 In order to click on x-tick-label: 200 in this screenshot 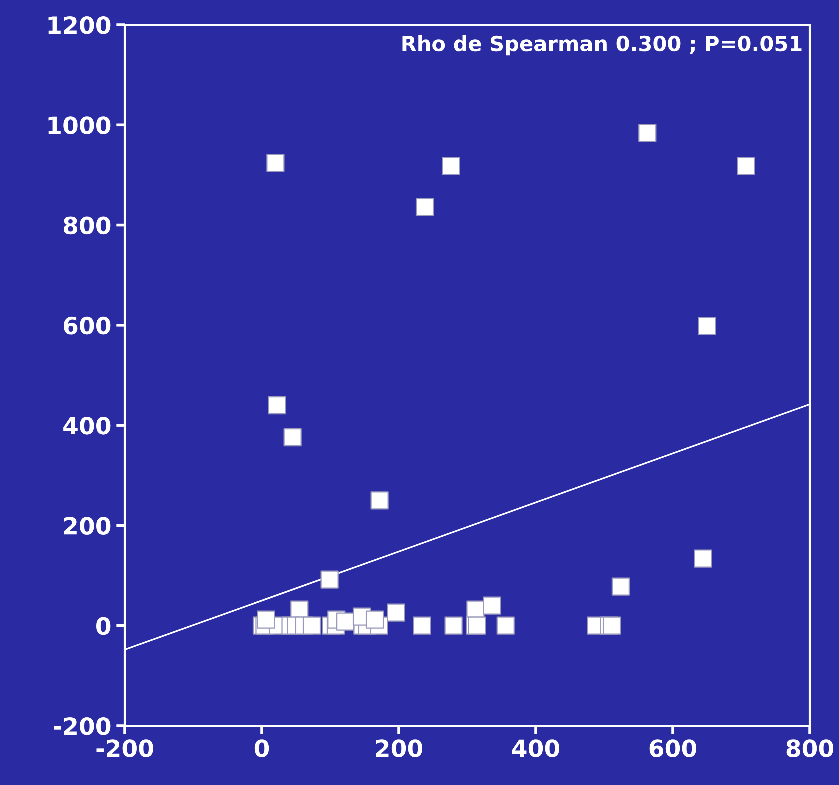, I will do `click(399, 749)`.